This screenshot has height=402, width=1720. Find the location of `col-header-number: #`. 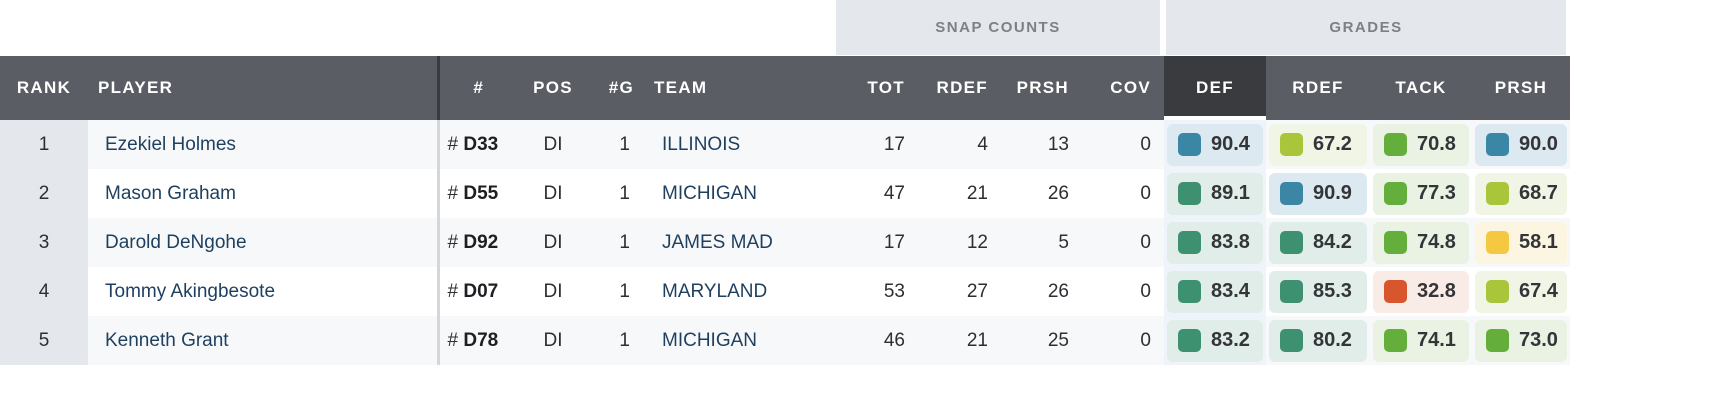

col-header-number: # is located at coordinates (478, 88).